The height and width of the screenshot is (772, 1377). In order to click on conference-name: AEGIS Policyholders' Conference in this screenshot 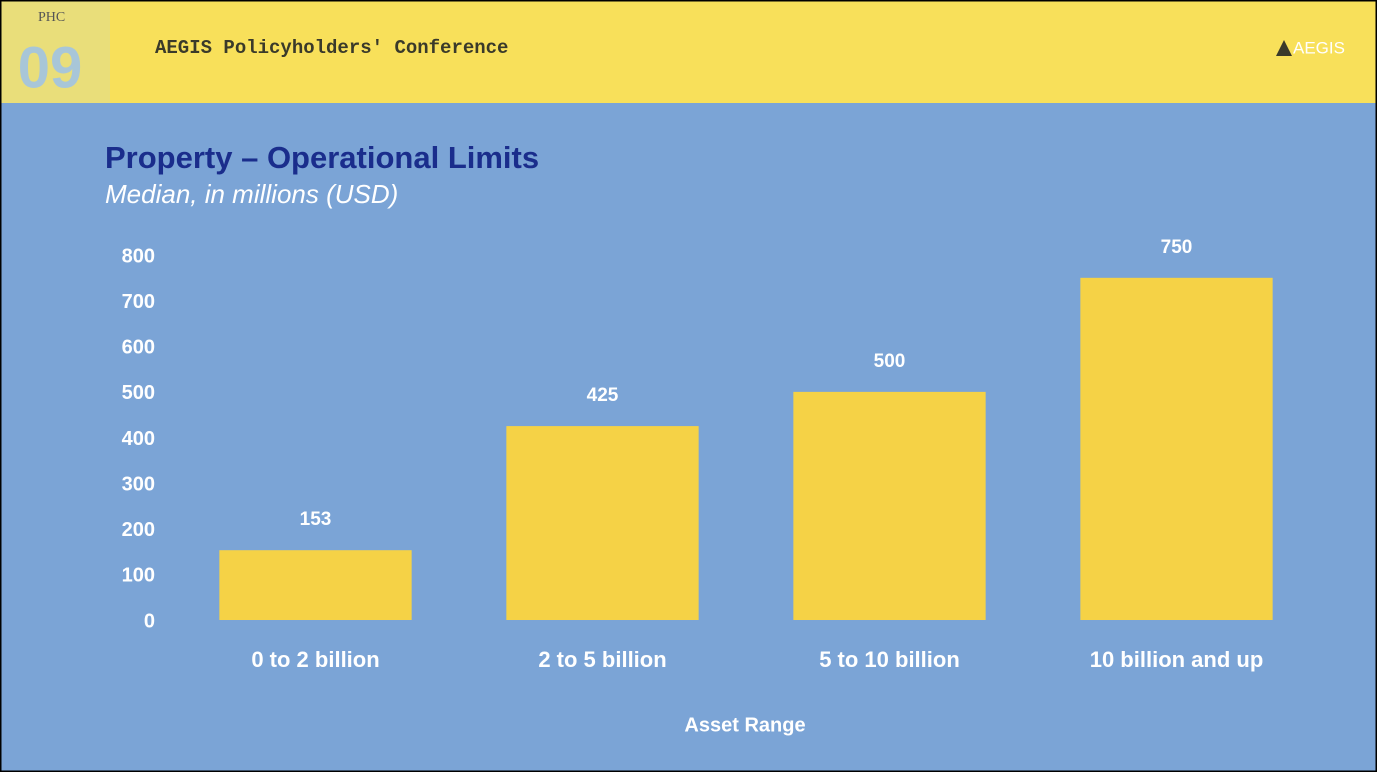, I will do `click(331, 48)`.